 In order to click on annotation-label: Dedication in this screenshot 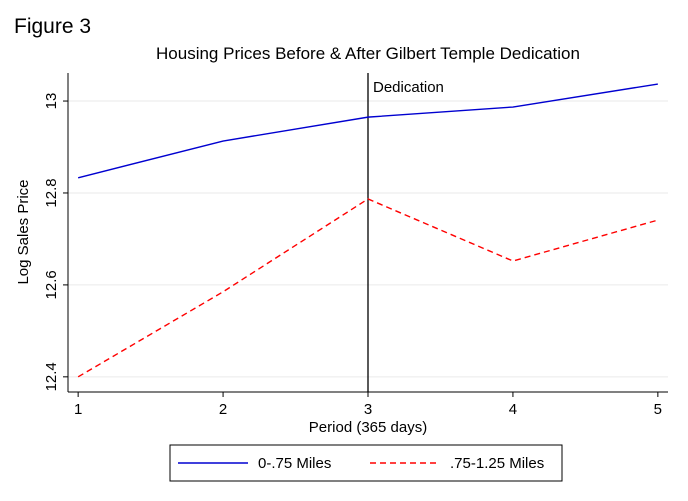, I will do `click(408, 87)`.